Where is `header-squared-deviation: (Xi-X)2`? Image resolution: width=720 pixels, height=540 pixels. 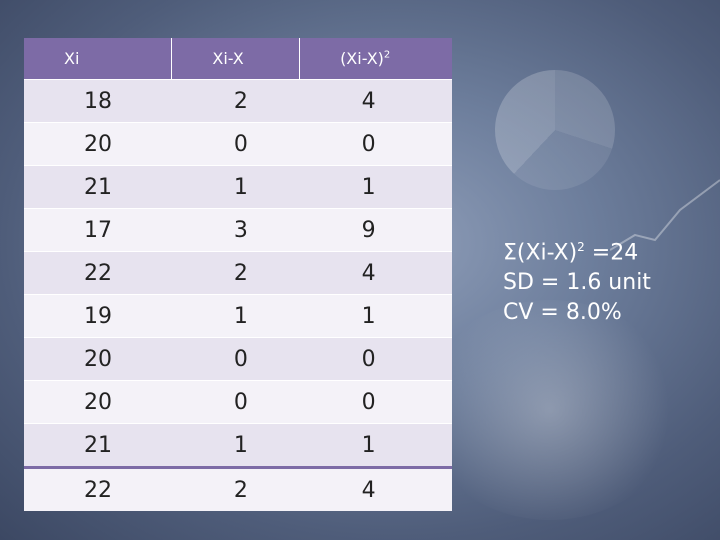 header-squared-deviation: (Xi-X)2 is located at coordinates (375, 59).